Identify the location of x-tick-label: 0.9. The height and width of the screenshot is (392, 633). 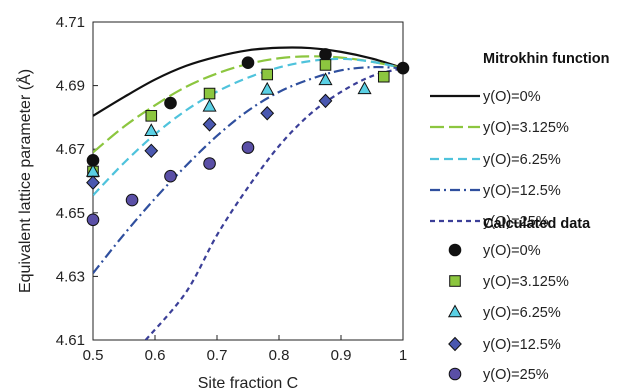
(341, 355).